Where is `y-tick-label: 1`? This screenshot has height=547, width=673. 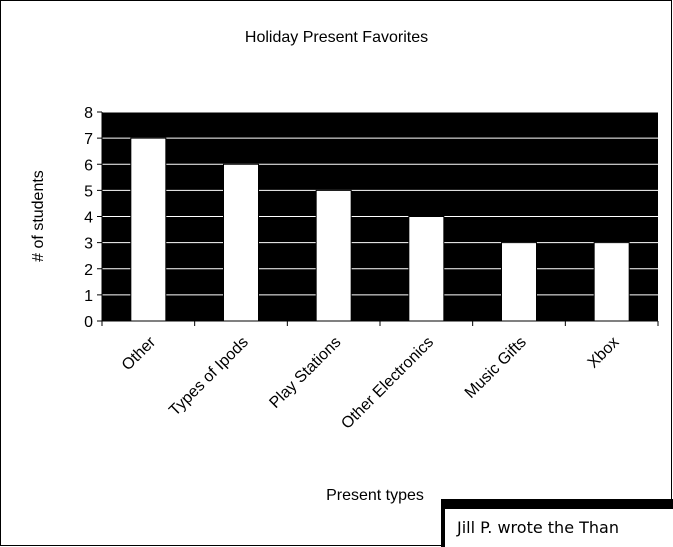 y-tick-label: 1 is located at coordinates (88, 296).